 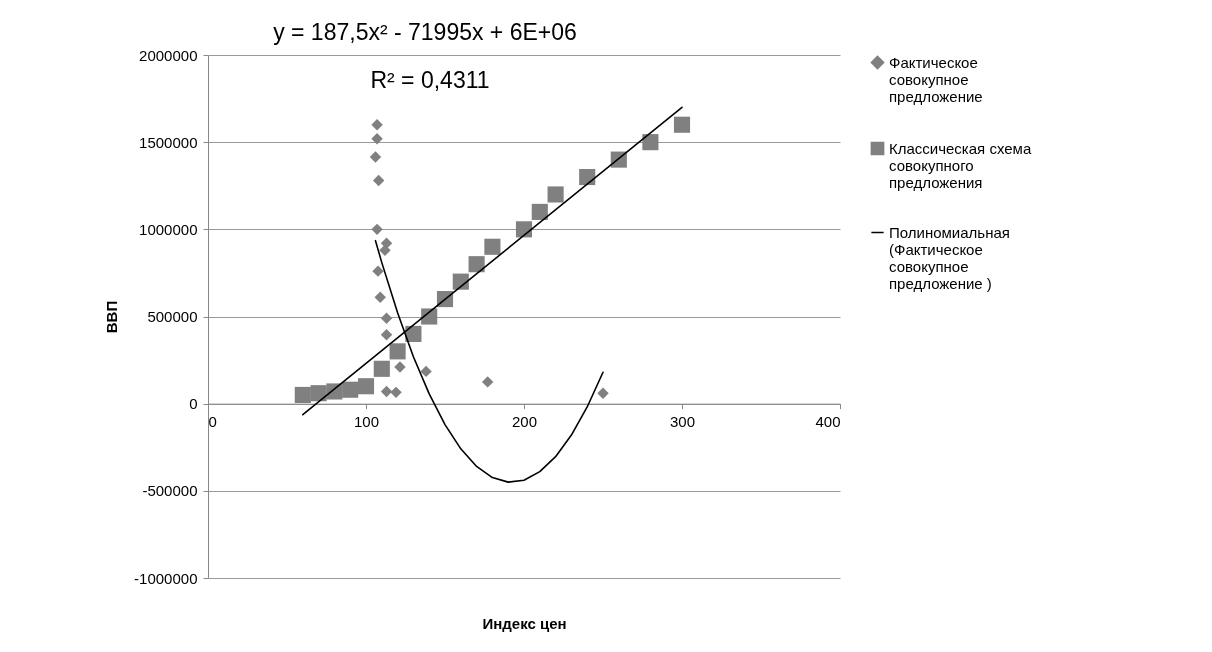 What do you see at coordinates (172, 316) in the screenshot?
I see `y-tick-label: 500000` at bounding box center [172, 316].